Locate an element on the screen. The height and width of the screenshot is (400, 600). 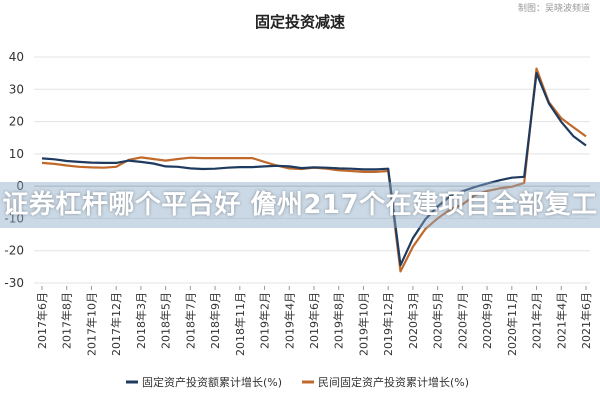
x-tick-label: 2021年2月 is located at coordinates (537, 320).